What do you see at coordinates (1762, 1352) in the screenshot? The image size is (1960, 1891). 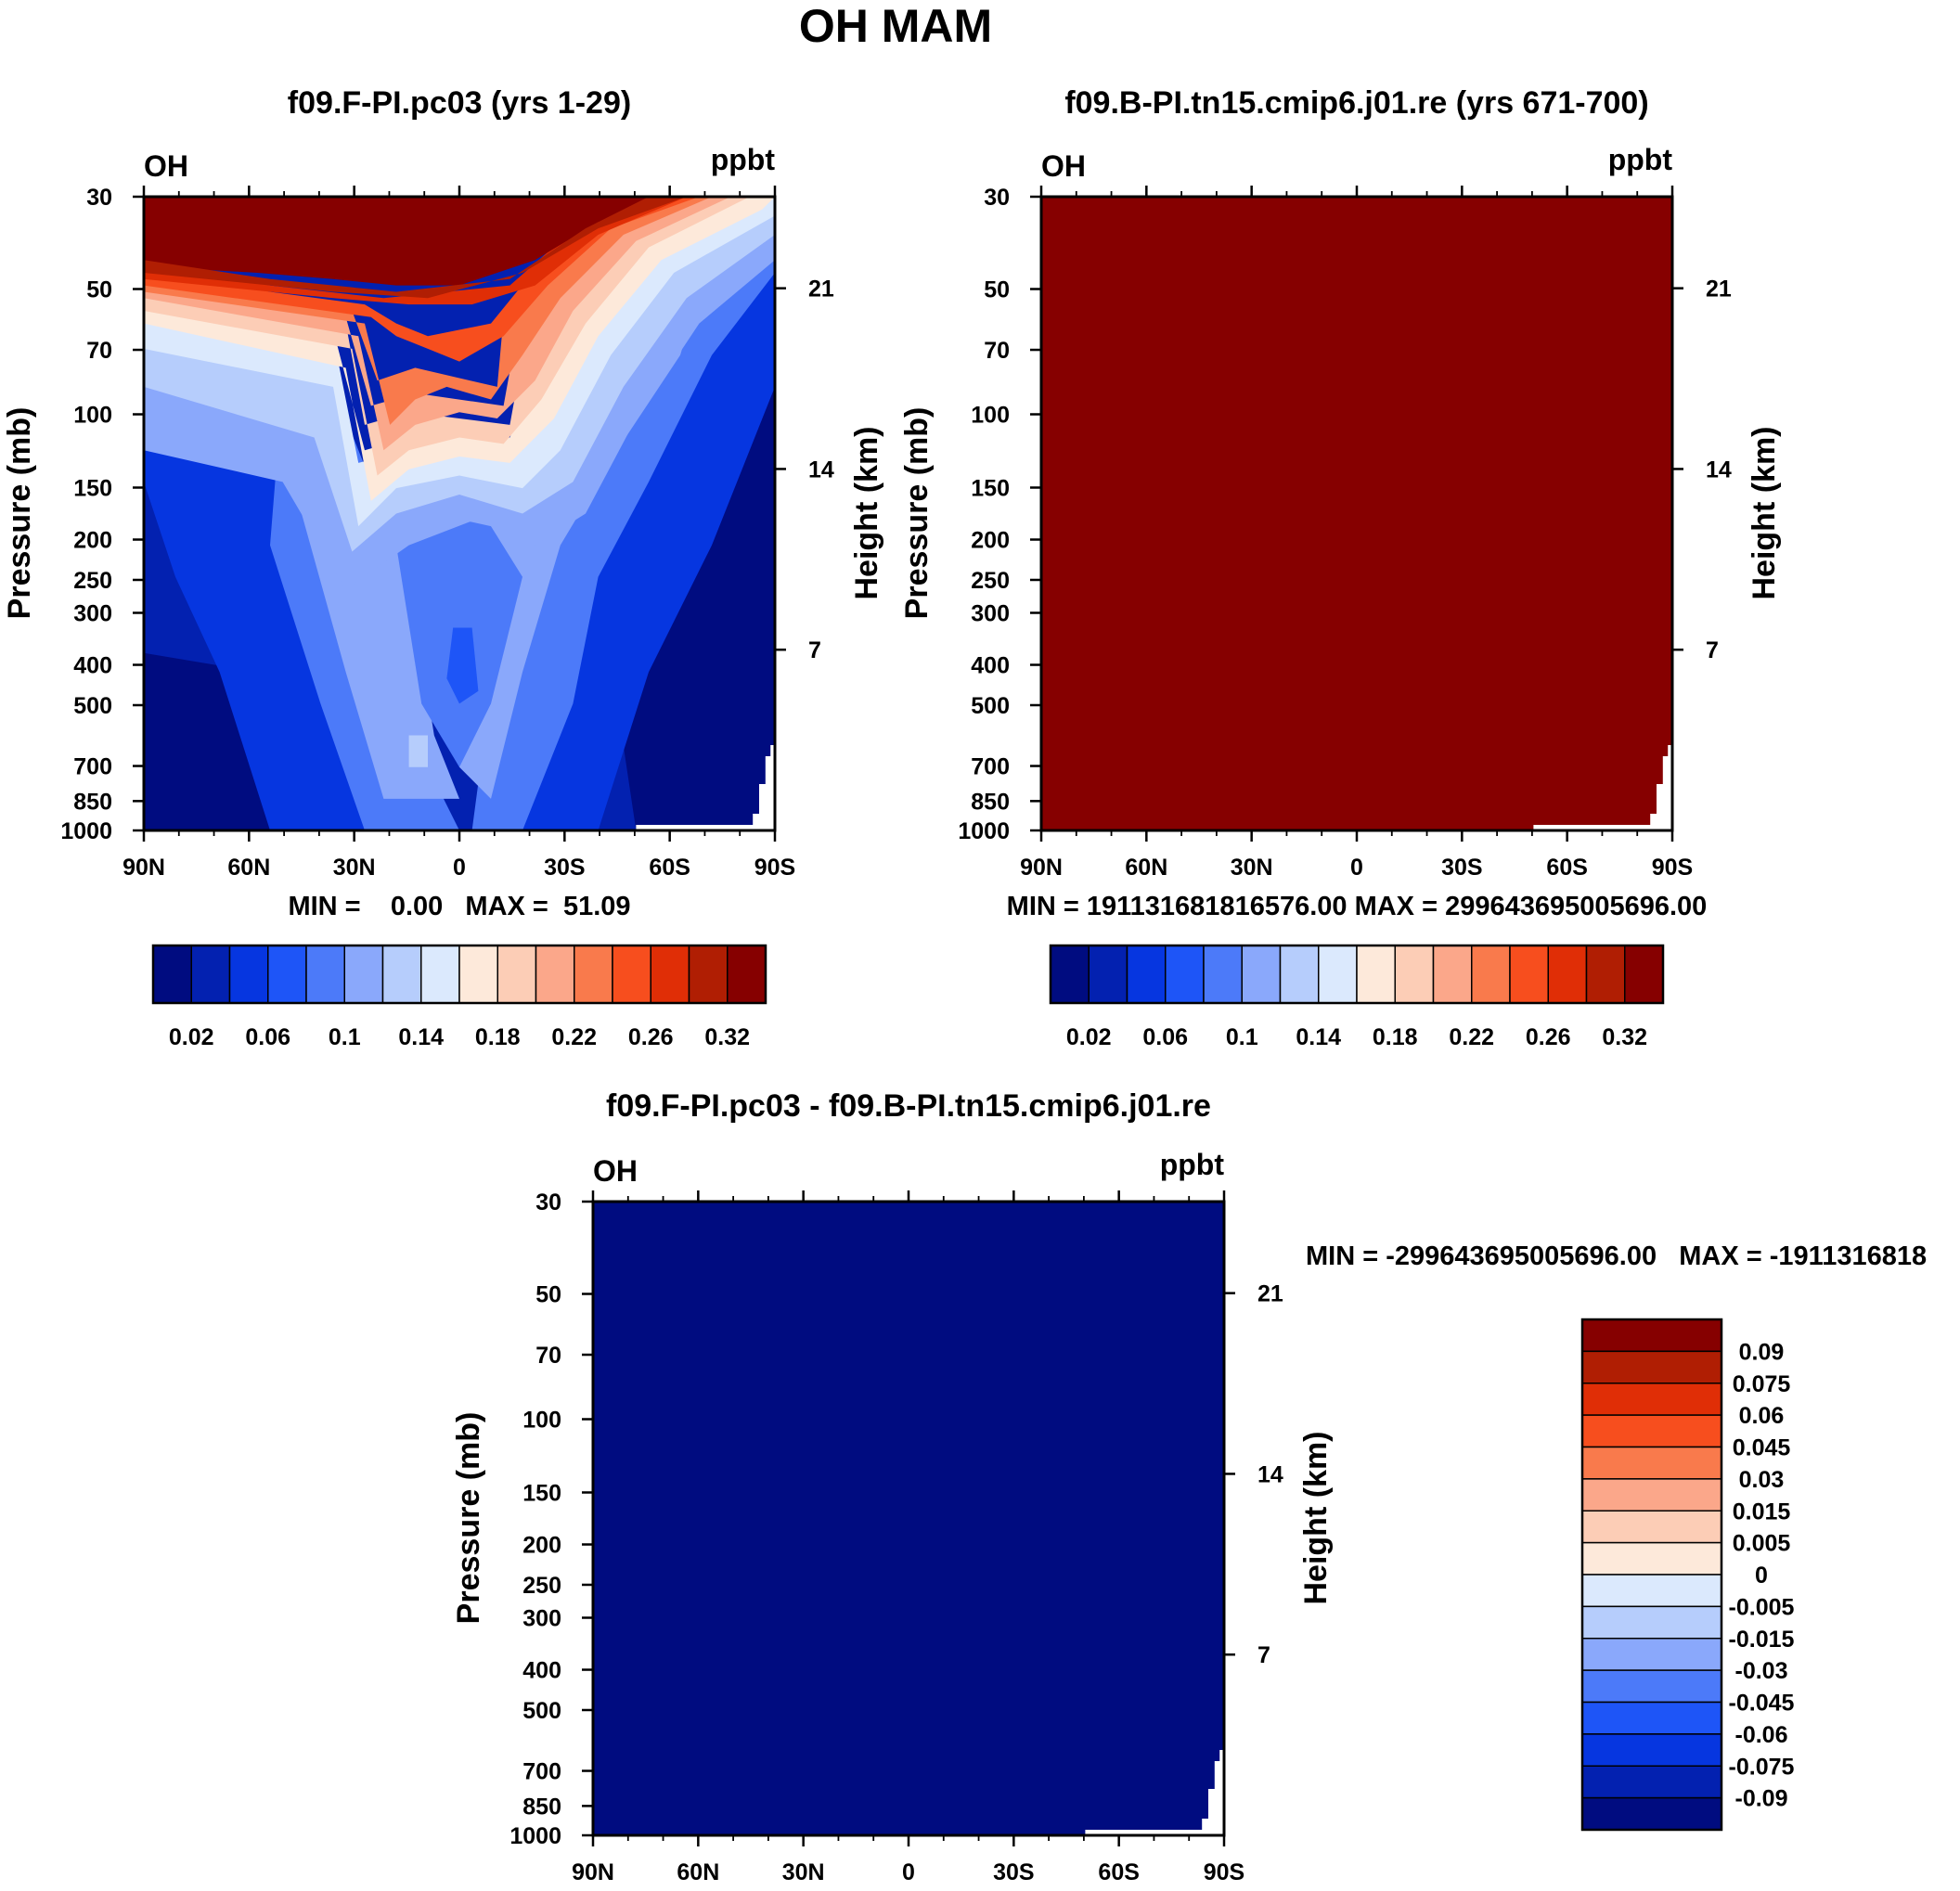 I see `colorbar-label: 0.09` at bounding box center [1762, 1352].